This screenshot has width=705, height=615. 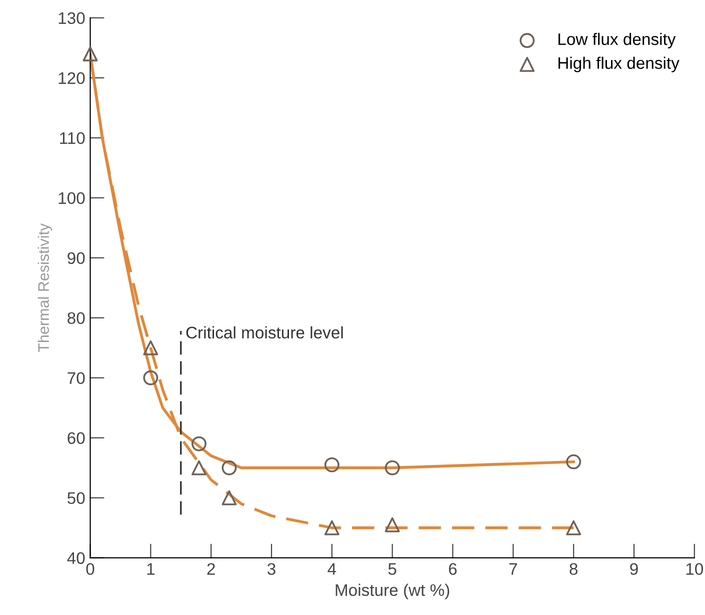 What do you see at coordinates (76, 258) in the screenshot?
I see `y-tick-label: 90` at bounding box center [76, 258].